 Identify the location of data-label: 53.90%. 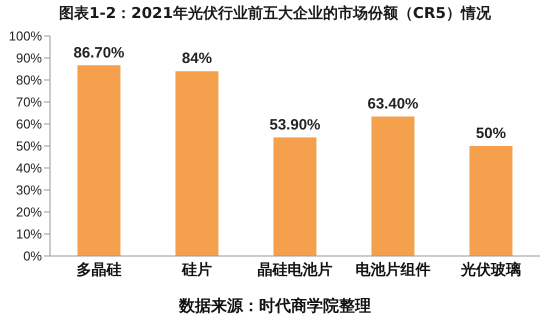
(295, 125).